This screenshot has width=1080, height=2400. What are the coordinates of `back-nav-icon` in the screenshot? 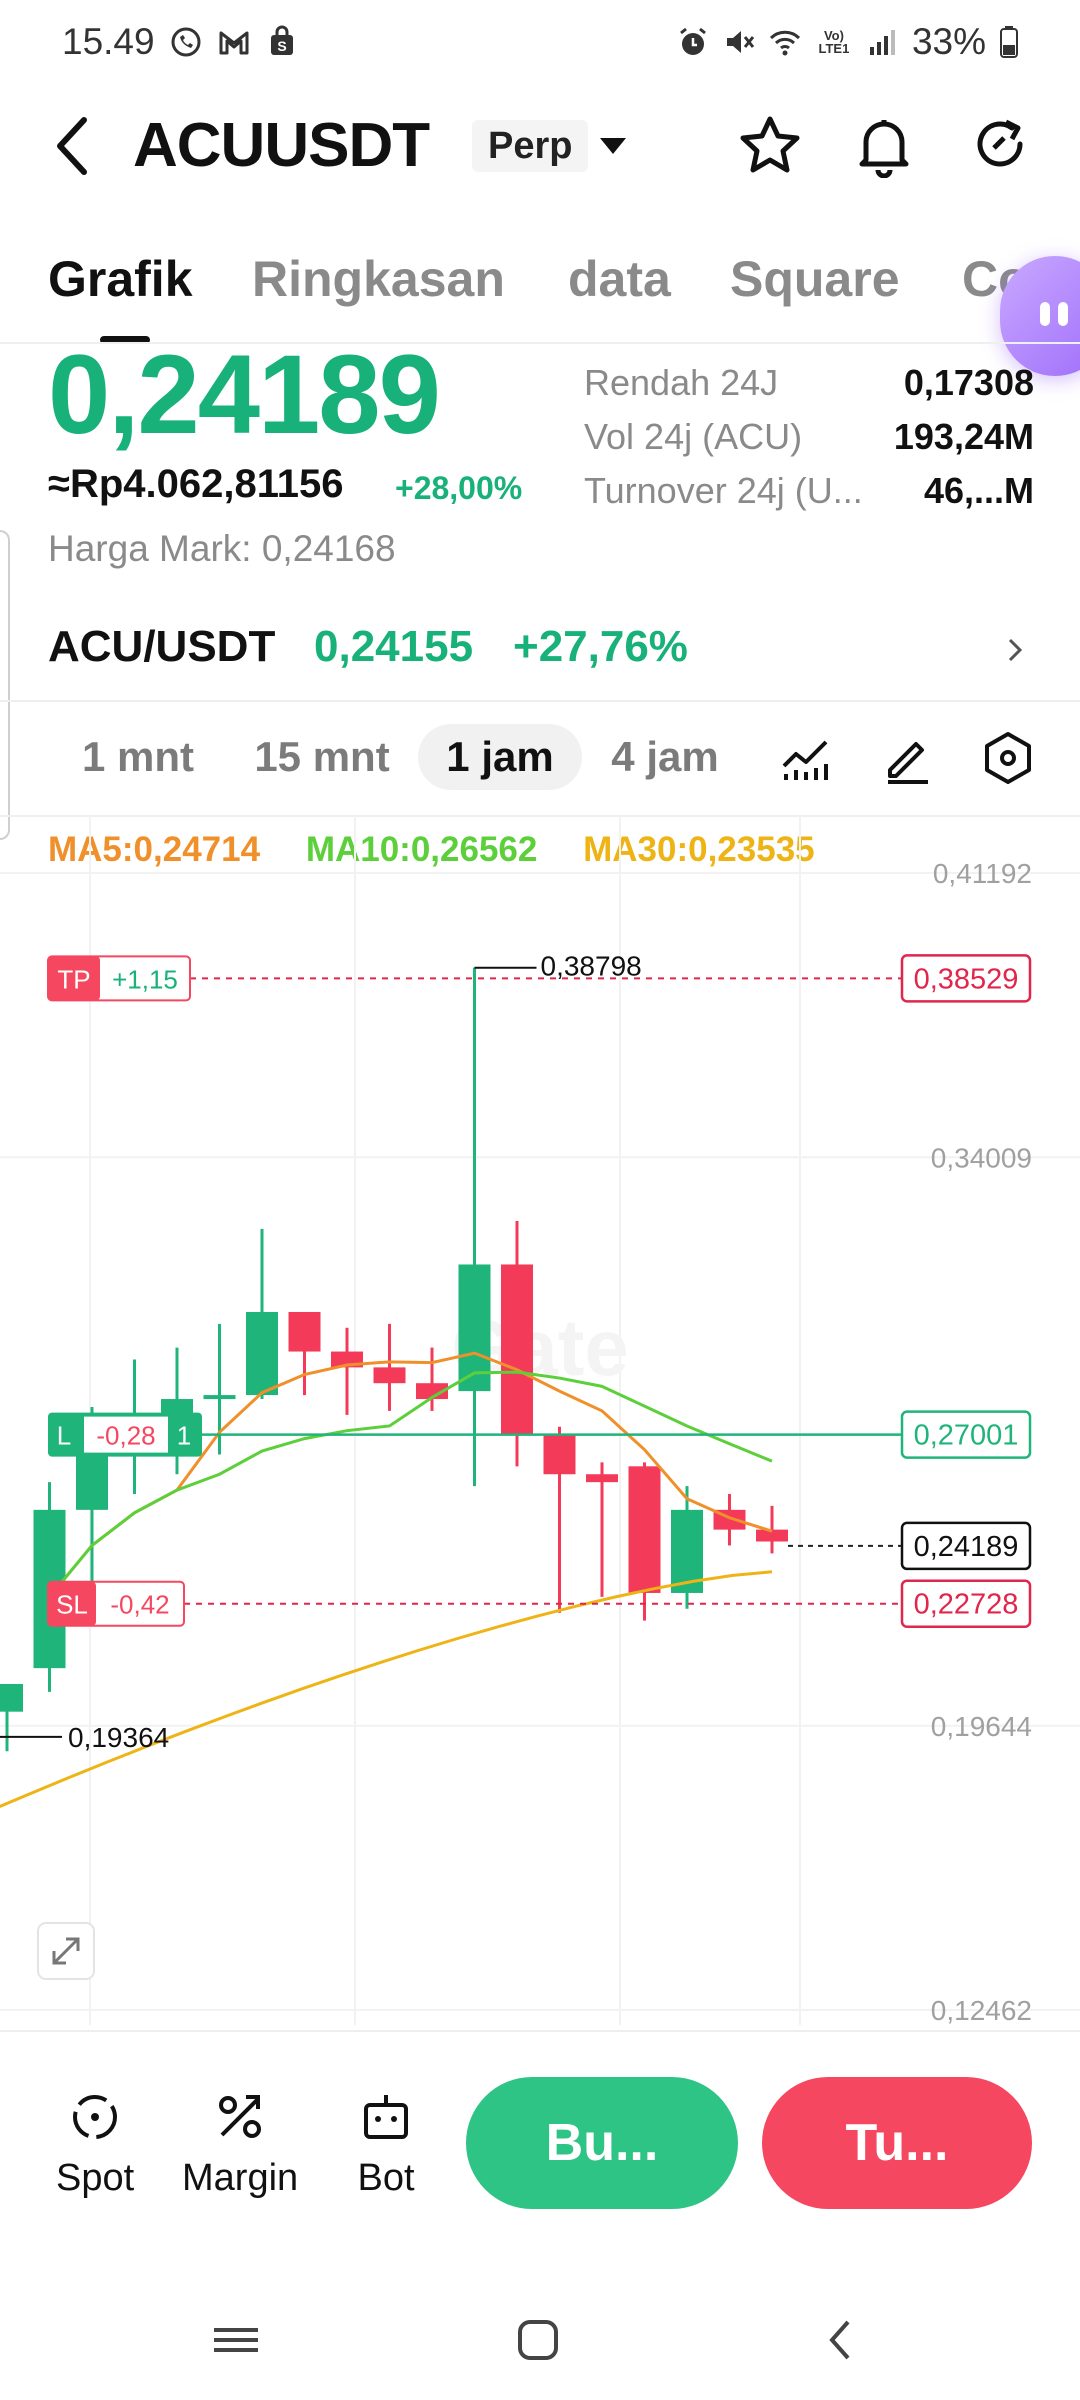 It's located at (840, 2340).